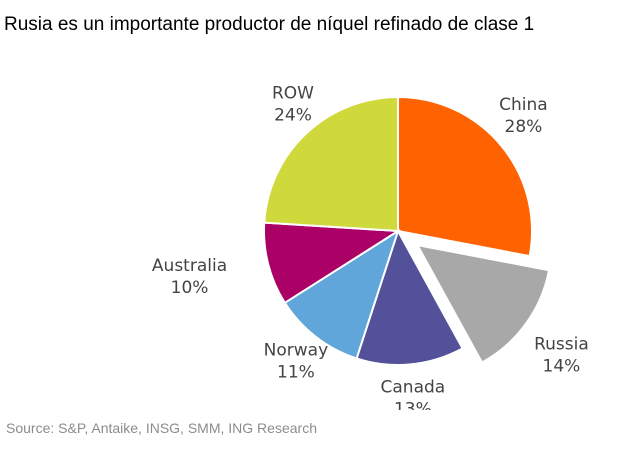 The image size is (639, 458). I want to click on slice-value-australia: 10%, so click(190, 288).